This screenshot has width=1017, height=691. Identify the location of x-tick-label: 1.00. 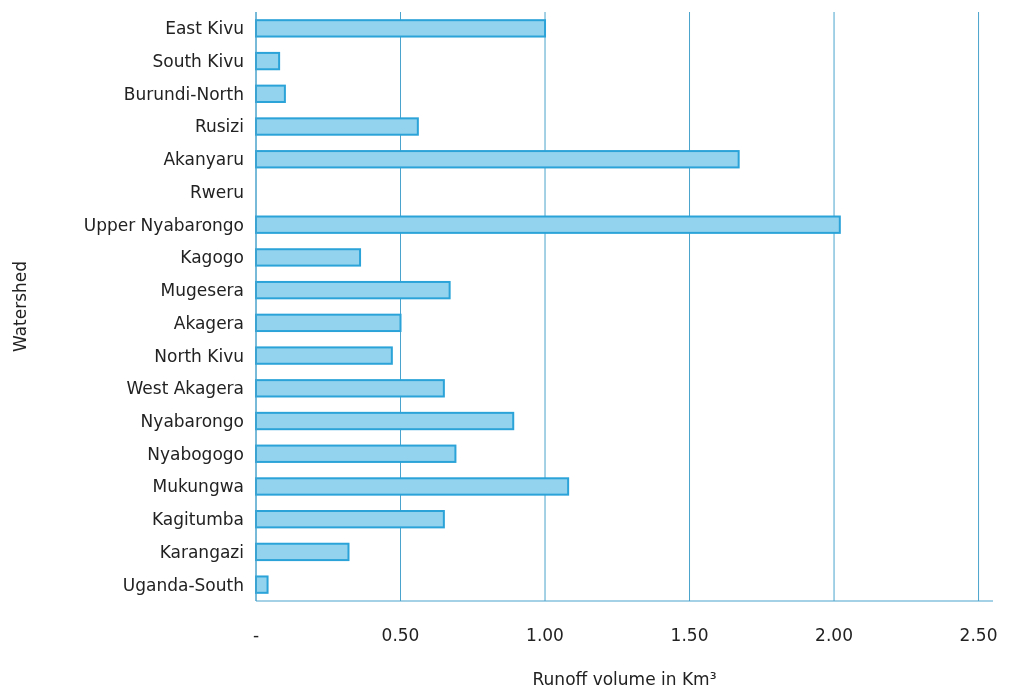
(545, 635).